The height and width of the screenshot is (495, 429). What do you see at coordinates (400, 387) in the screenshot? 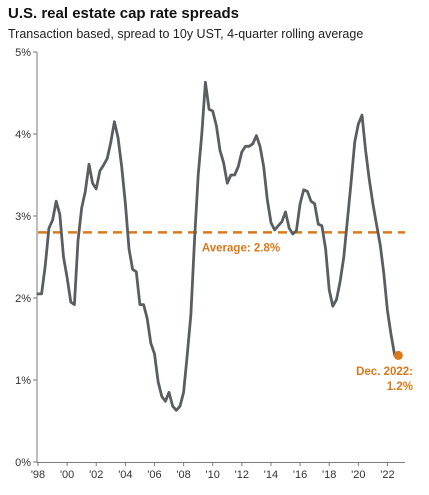
I see `end-point-label-line2: 1.2%` at bounding box center [400, 387].